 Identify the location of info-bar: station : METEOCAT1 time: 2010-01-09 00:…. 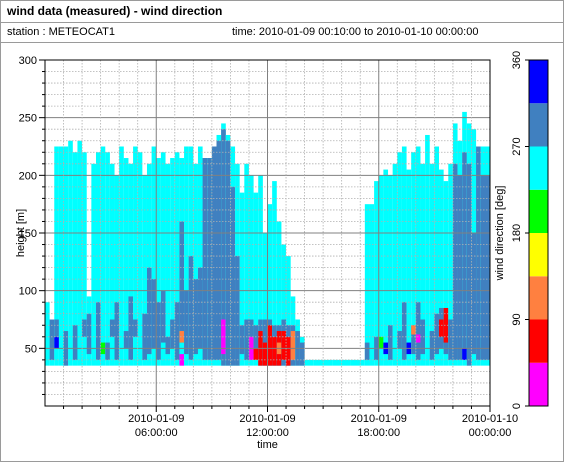
(282, 33).